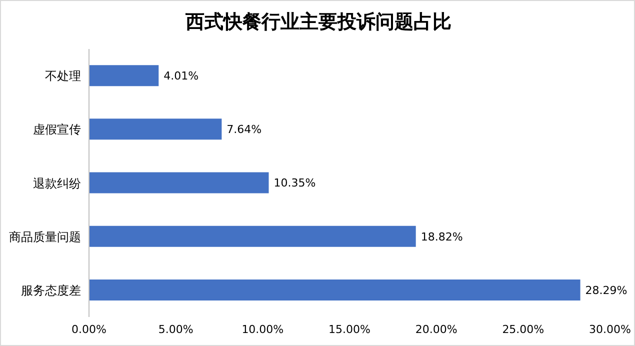 The width and height of the screenshot is (635, 346). Describe the element at coordinates (51, 290) in the screenshot. I see `y-tick-label: 服务态度差` at that location.